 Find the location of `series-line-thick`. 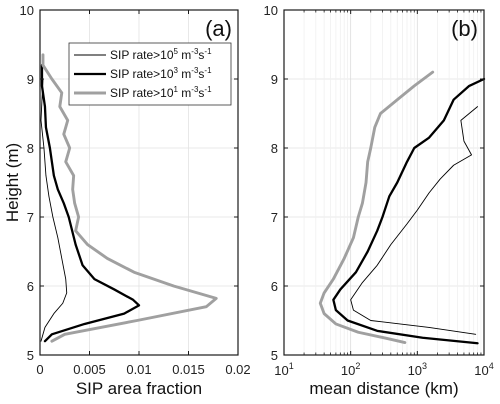

series-line-thick is located at coordinates (90, 203).